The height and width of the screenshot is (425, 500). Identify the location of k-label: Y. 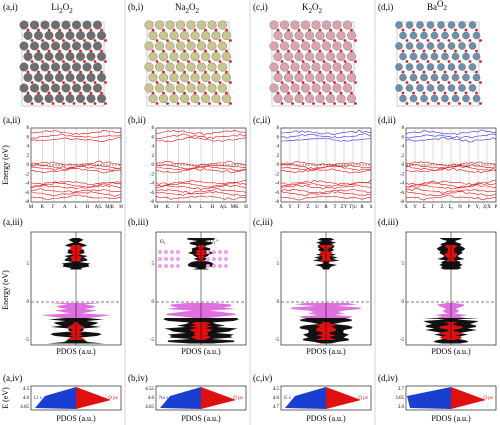
(415, 207).